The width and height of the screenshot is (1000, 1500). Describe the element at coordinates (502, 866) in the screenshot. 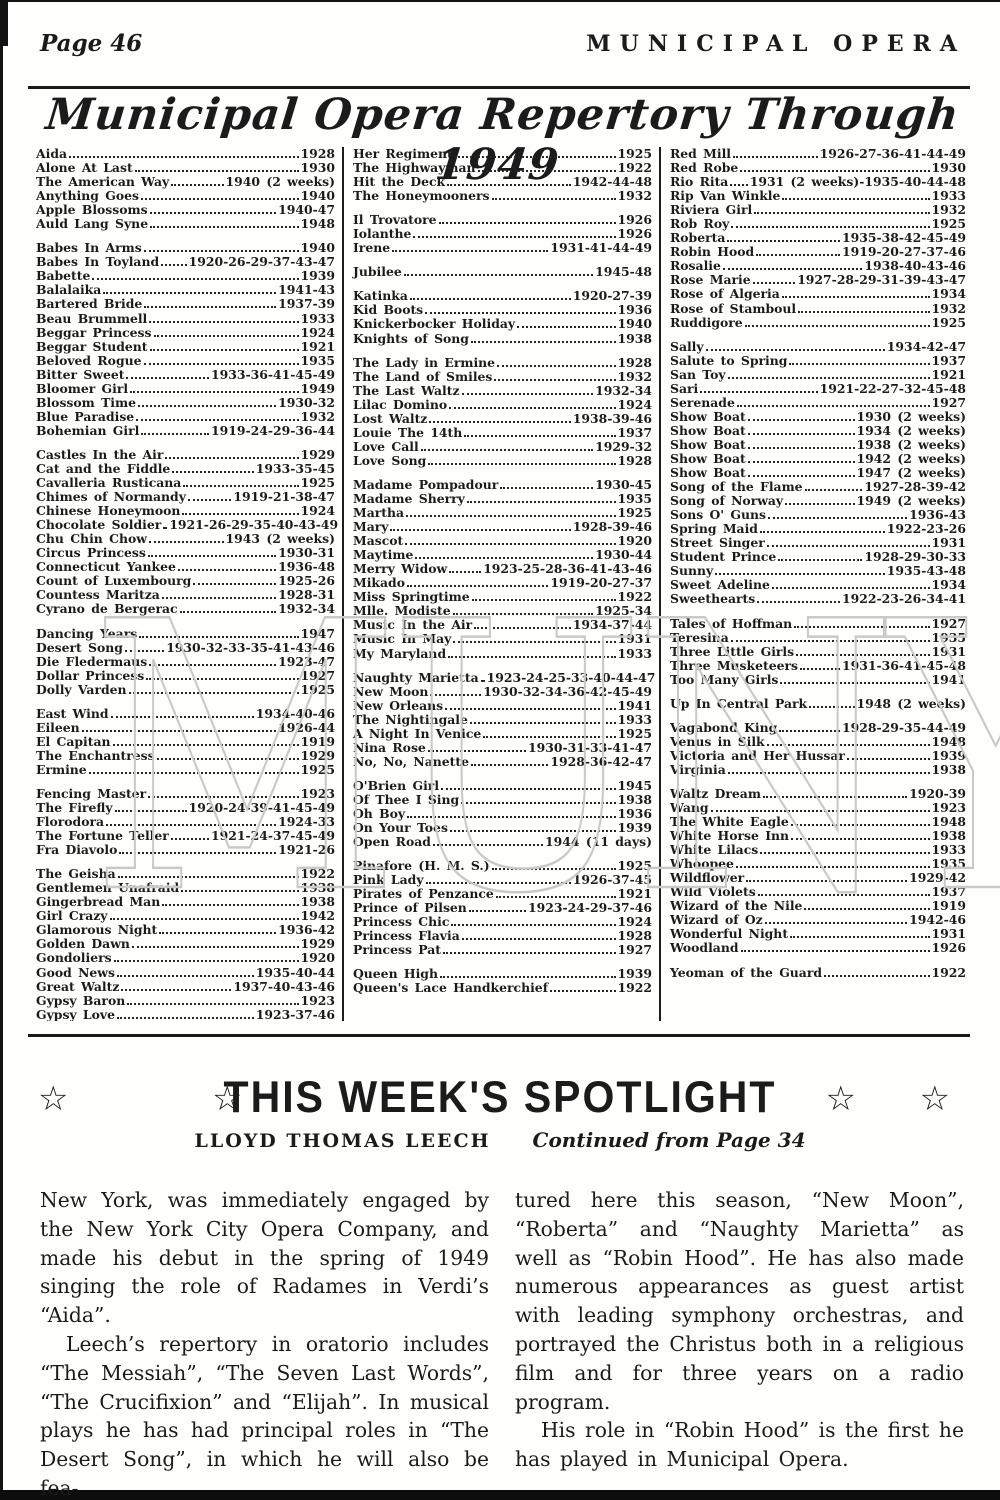

I see `repertory-entry: Pinafore (H. M. S.) 1925` at that location.